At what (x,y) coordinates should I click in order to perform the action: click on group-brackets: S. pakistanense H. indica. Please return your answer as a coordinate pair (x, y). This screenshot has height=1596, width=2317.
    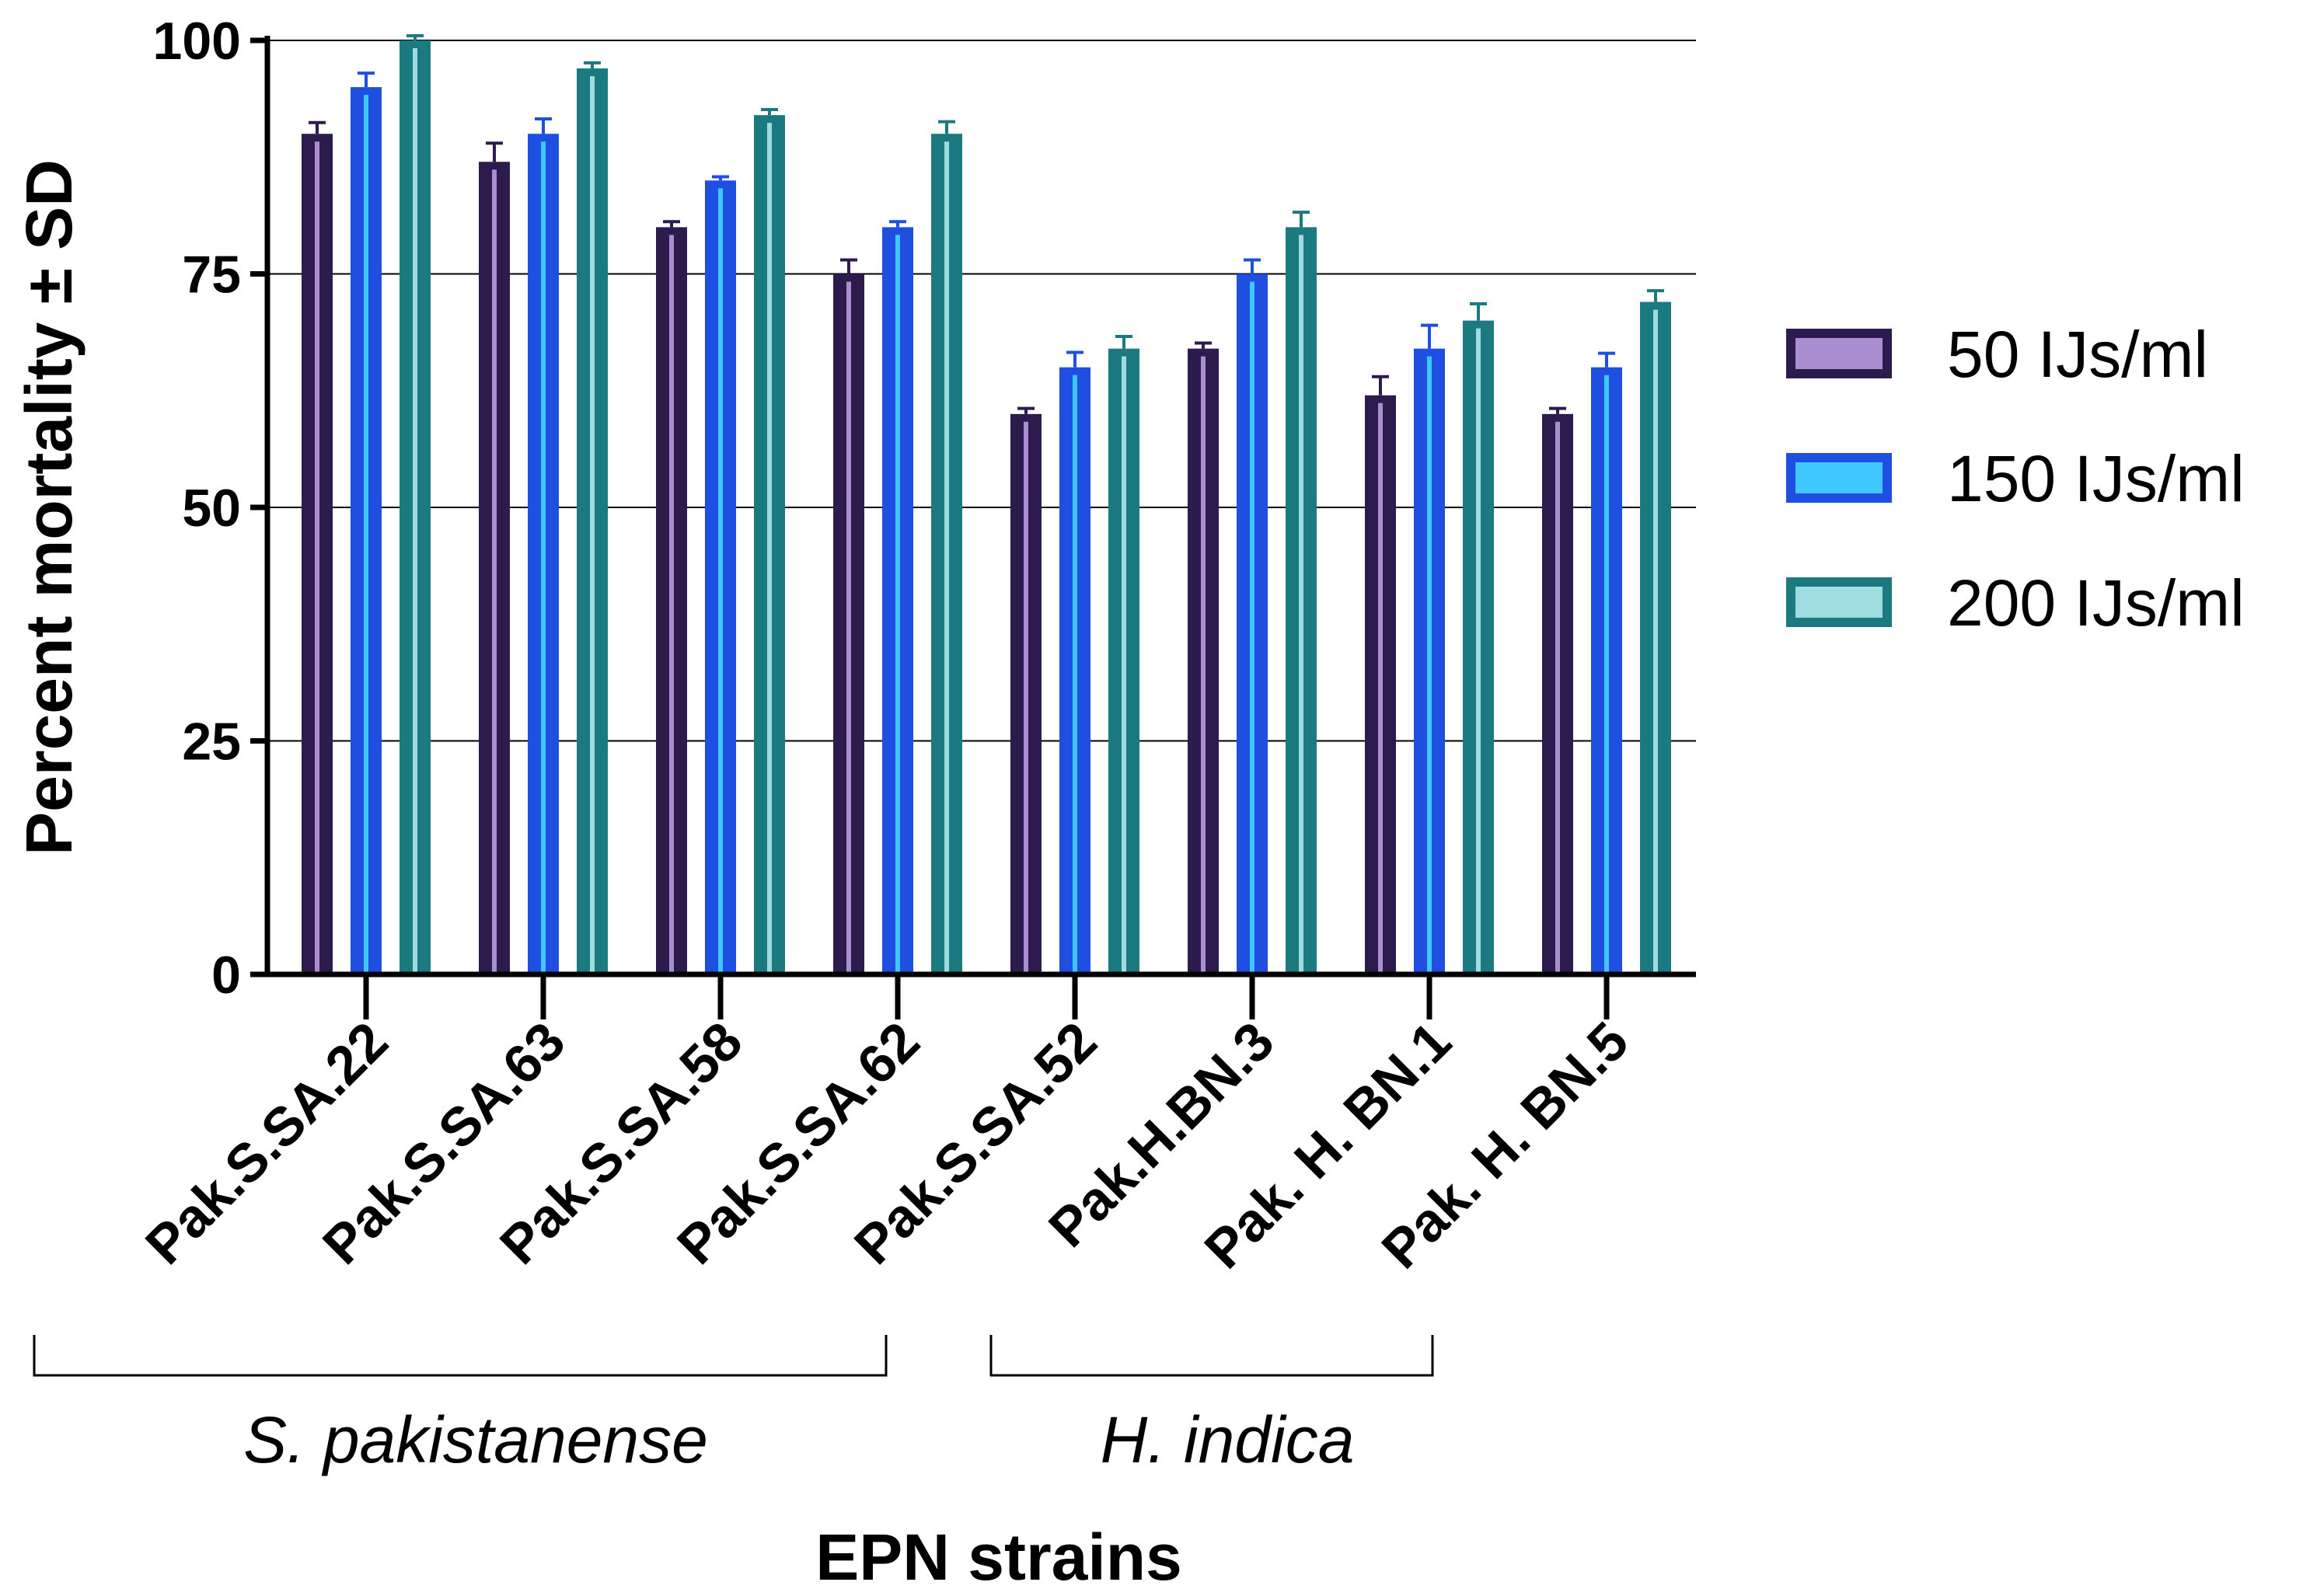
    Looking at the image, I should click on (733, 1405).